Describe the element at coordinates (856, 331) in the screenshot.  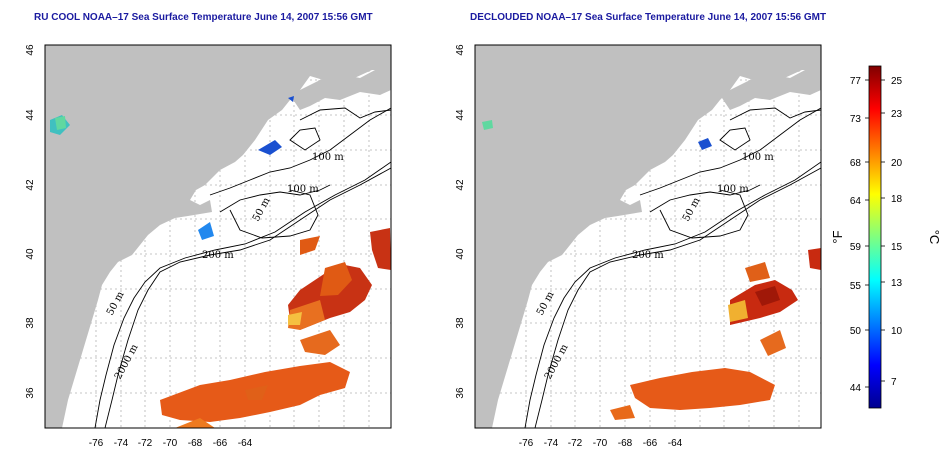
I see `fahrenheit-tick: 50` at that location.